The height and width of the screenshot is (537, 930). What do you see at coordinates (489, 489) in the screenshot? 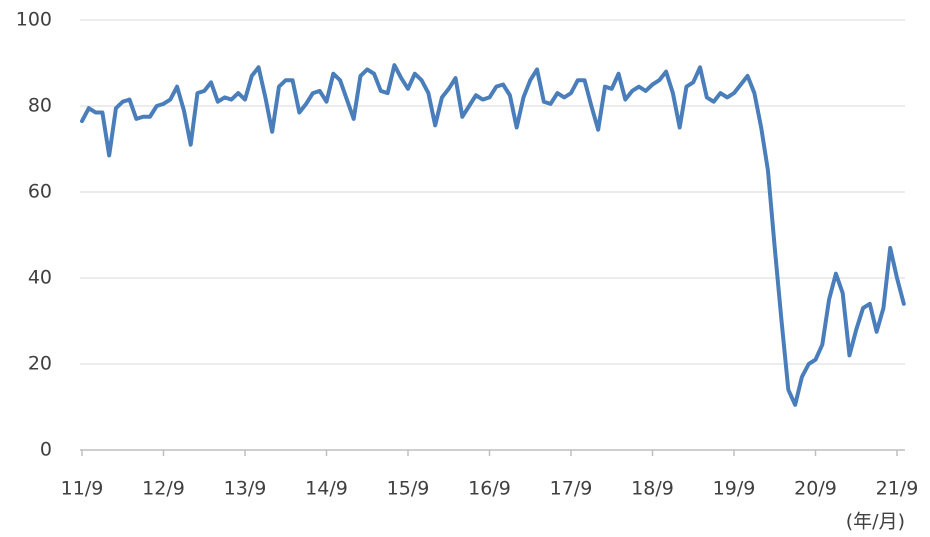
I see `x-tick-label: 16/9` at bounding box center [489, 489].